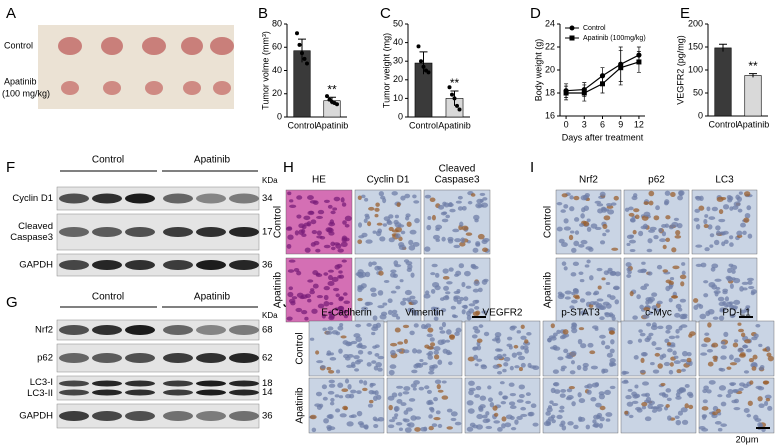 This screenshot has height=445, width=778. What do you see at coordinates (385, 13) in the screenshot?
I see `panel-letter: C` at bounding box center [385, 13].